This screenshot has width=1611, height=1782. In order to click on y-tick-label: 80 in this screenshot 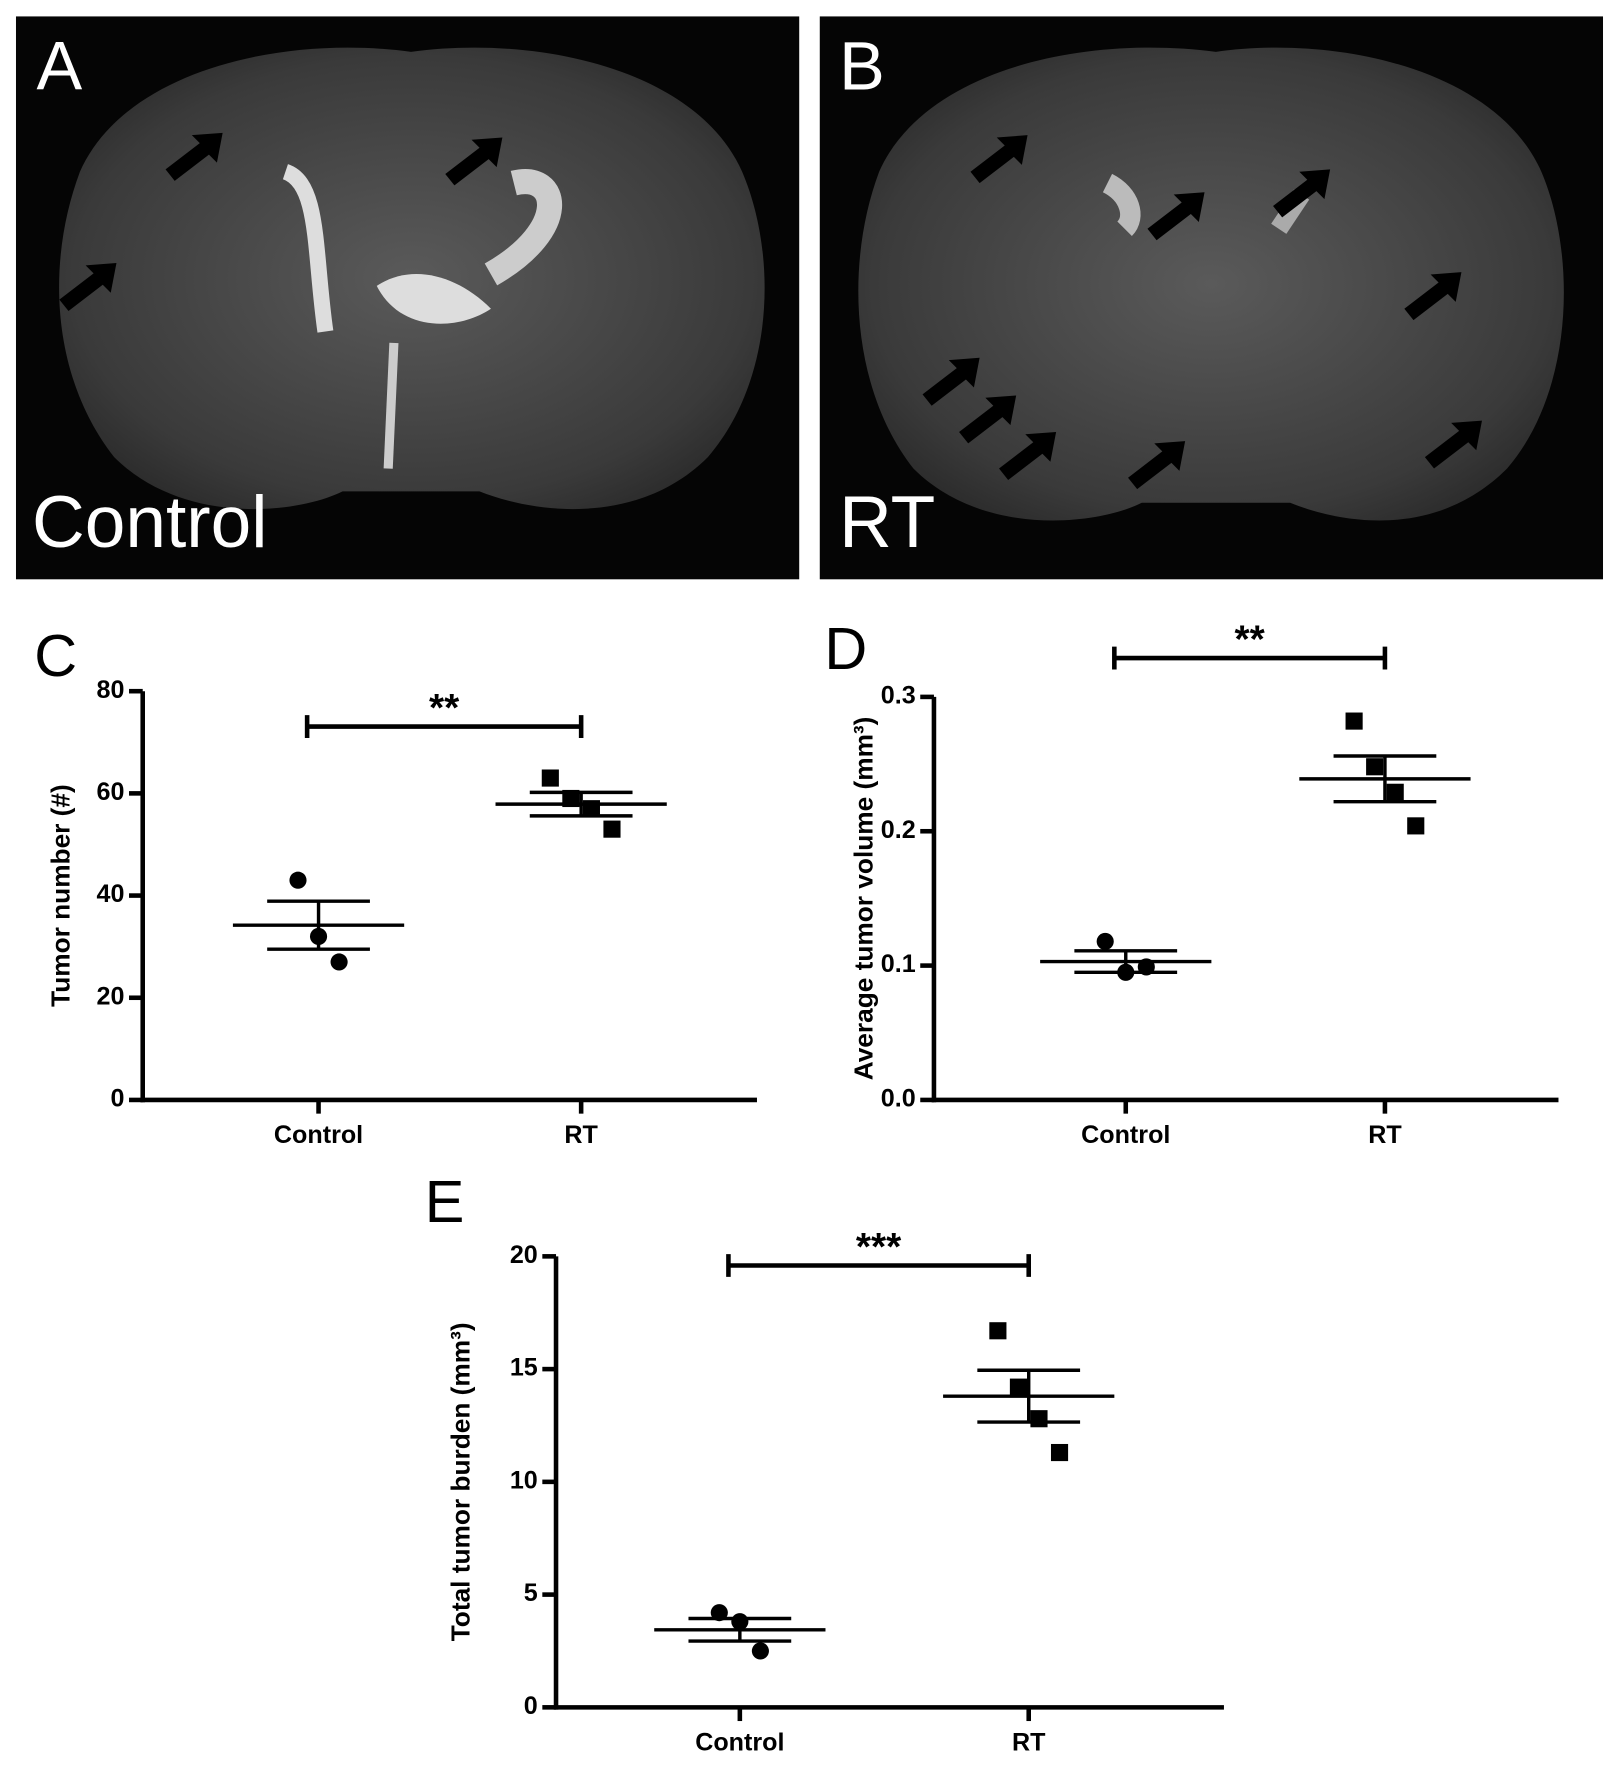, I will do `click(111, 690)`.